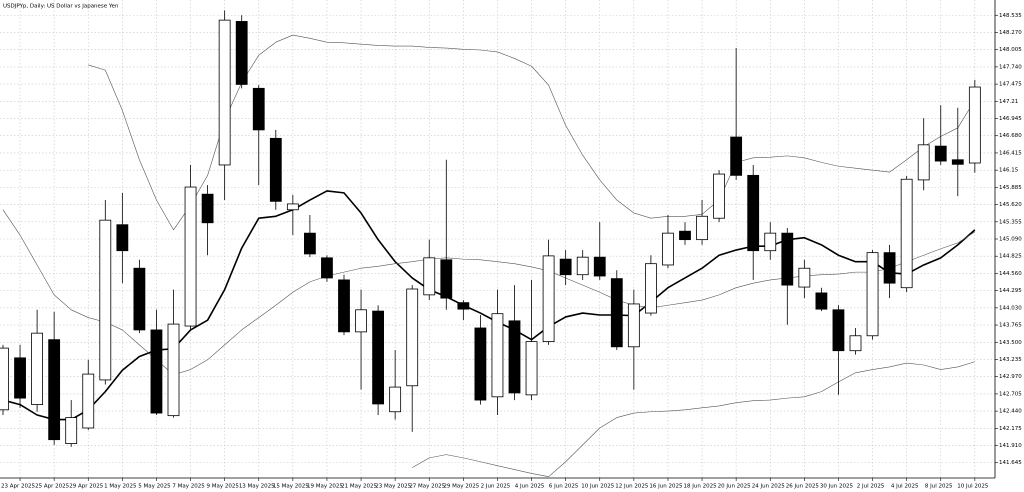  Describe the element at coordinates (496, 487) in the screenshot. I see `x-tick-label: 2 Jun 2025` at that location.